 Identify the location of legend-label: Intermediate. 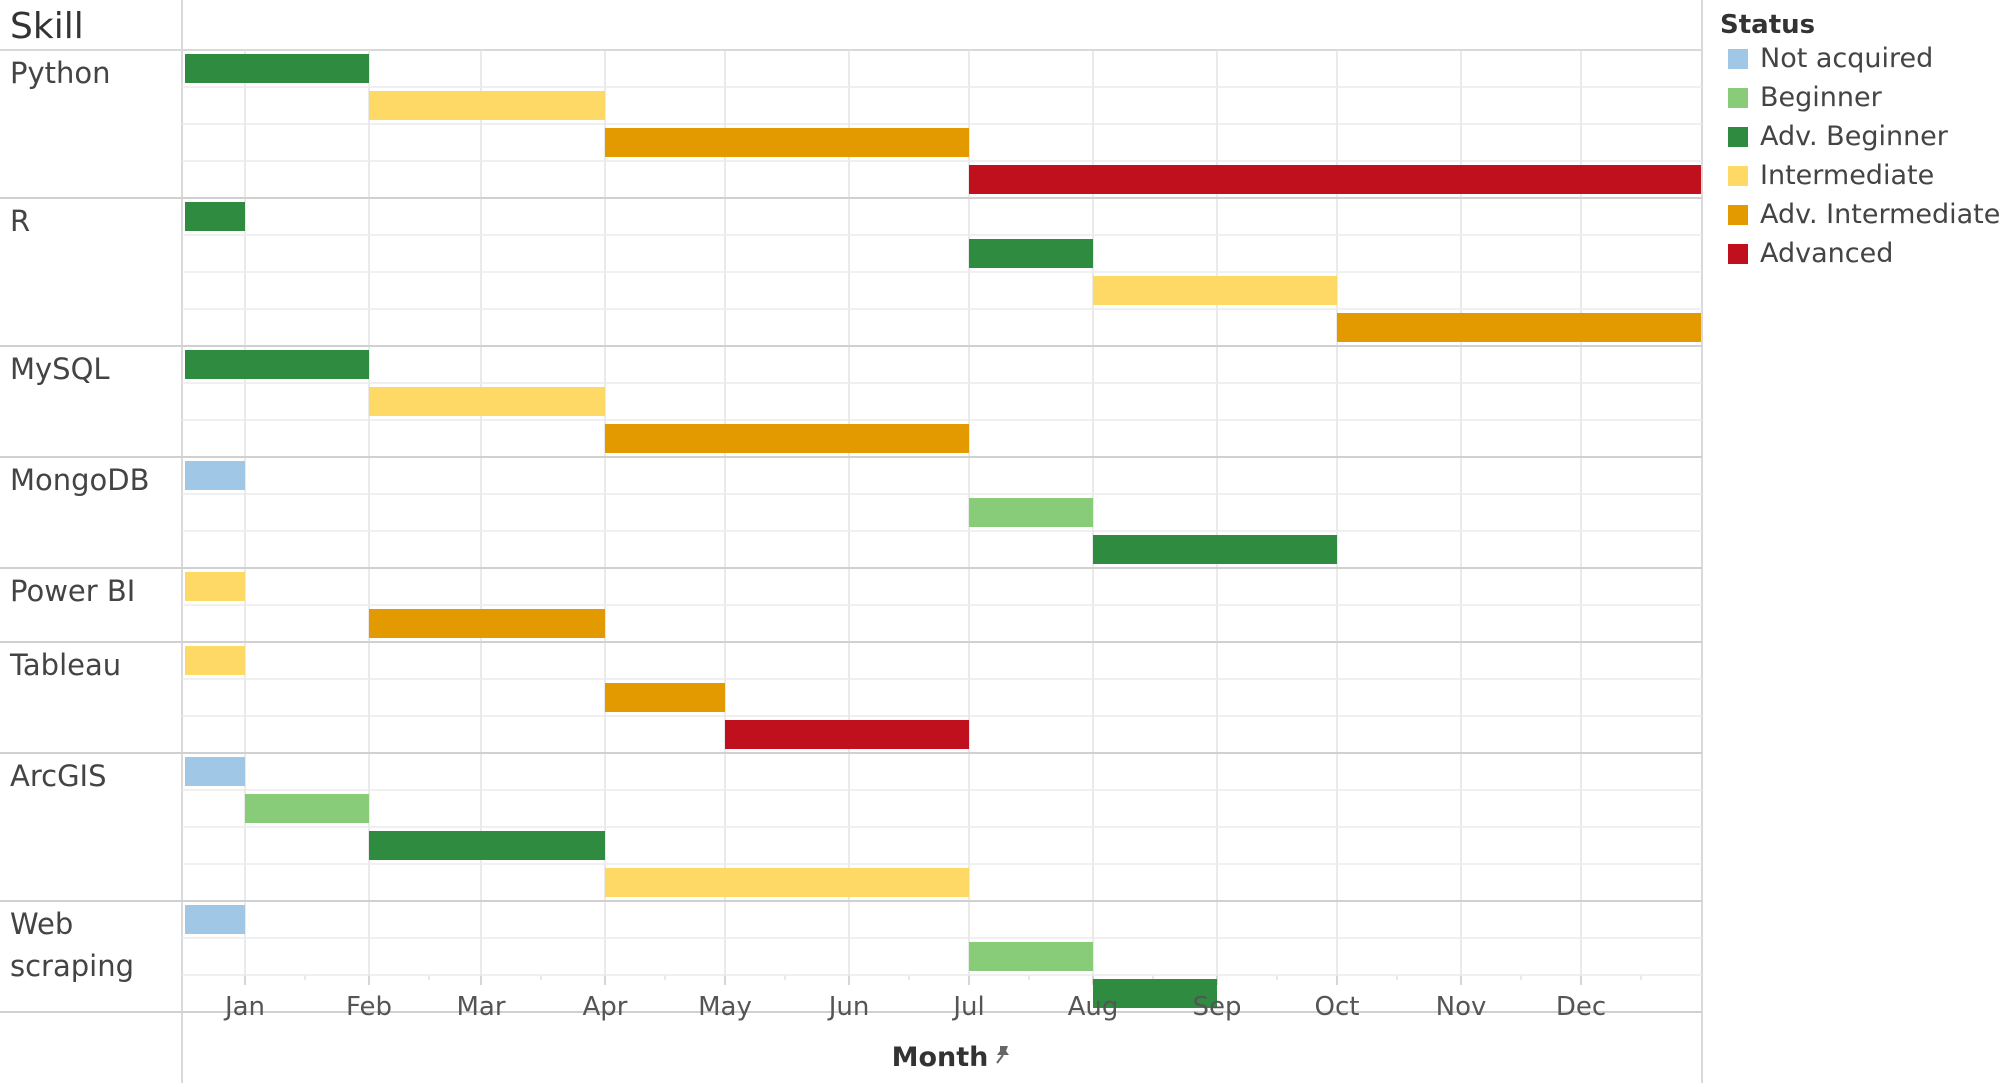
(1847, 175).